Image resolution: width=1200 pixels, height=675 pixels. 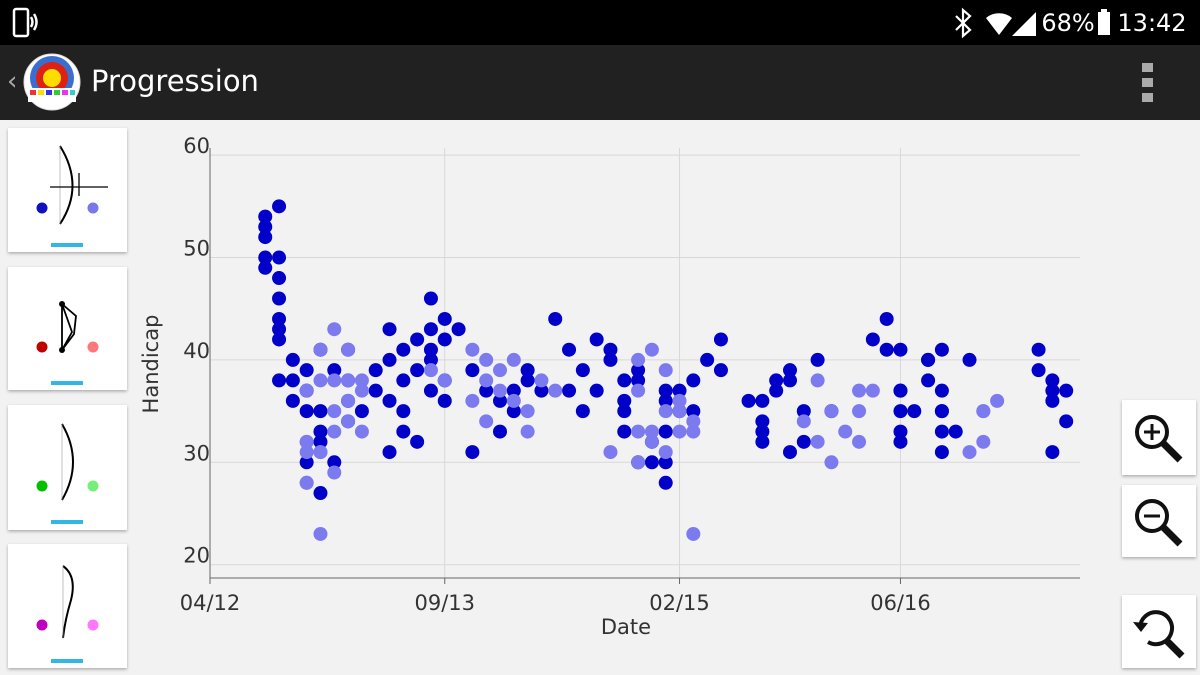 I want to click on app-logo, so click(x=52, y=82).